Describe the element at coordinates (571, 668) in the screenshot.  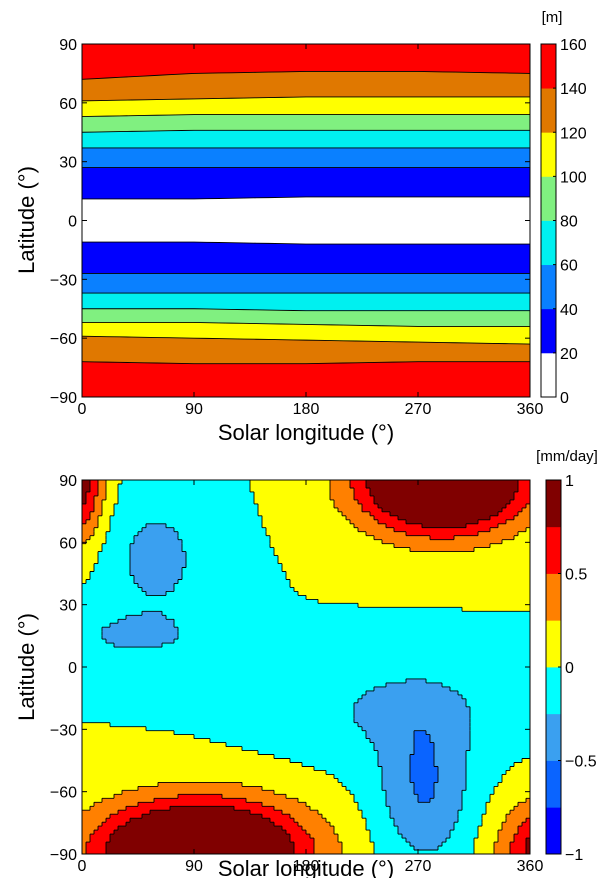
I see `bottom-colorbar: 1 0.5 0 −0.5 −1` at that location.